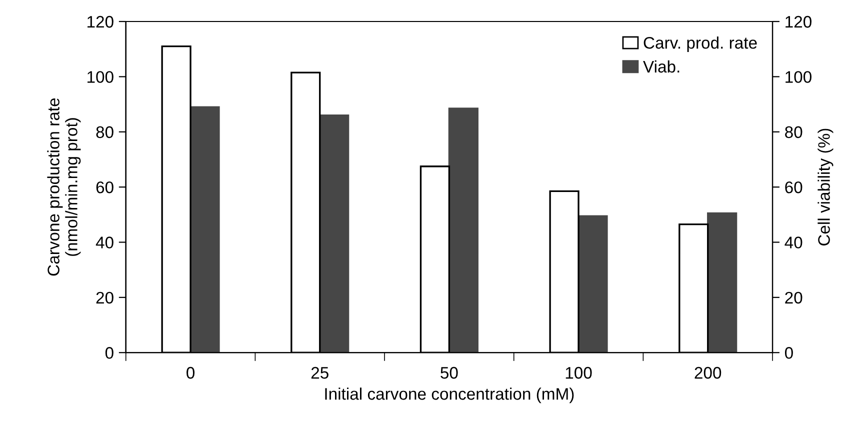  Describe the element at coordinates (319, 372) in the screenshot. I see `x-tick-label: 25` at that location.